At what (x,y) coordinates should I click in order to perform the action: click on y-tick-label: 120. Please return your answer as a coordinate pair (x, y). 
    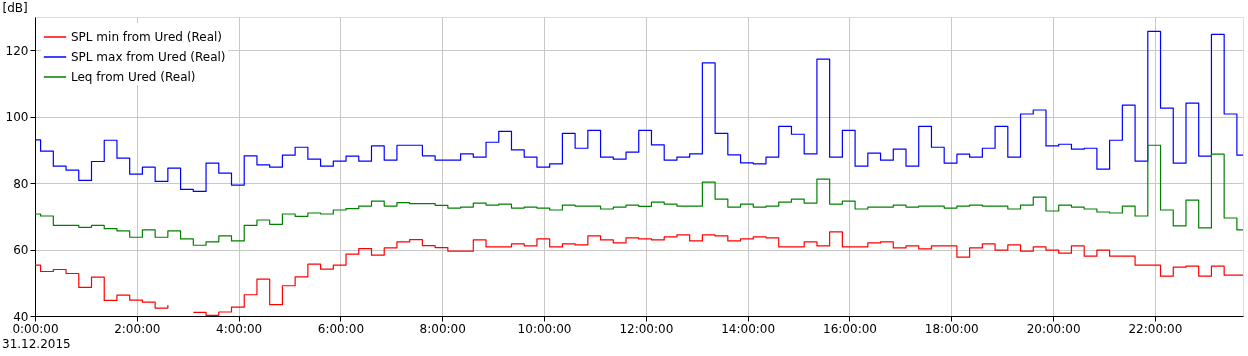
    Looking at the image, I should click on (17, 50).